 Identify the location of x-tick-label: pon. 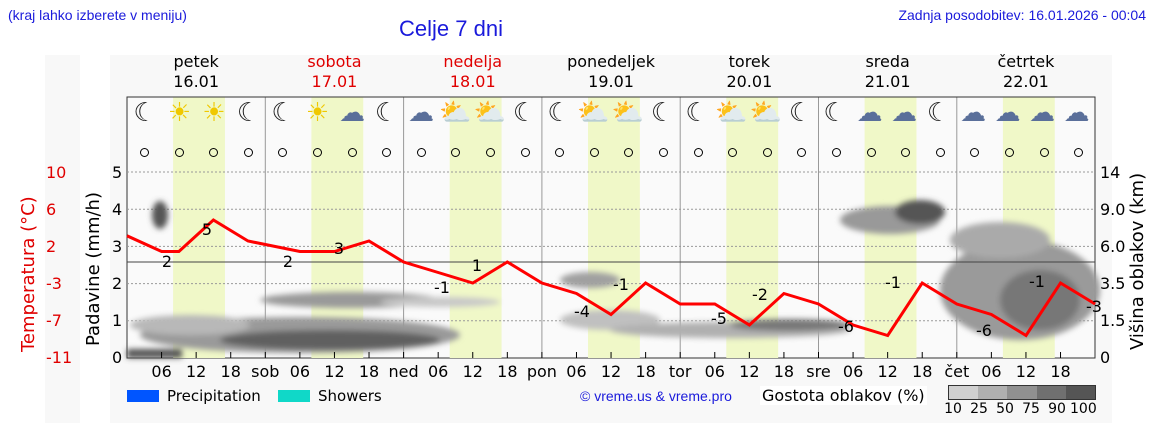
(541, 371).